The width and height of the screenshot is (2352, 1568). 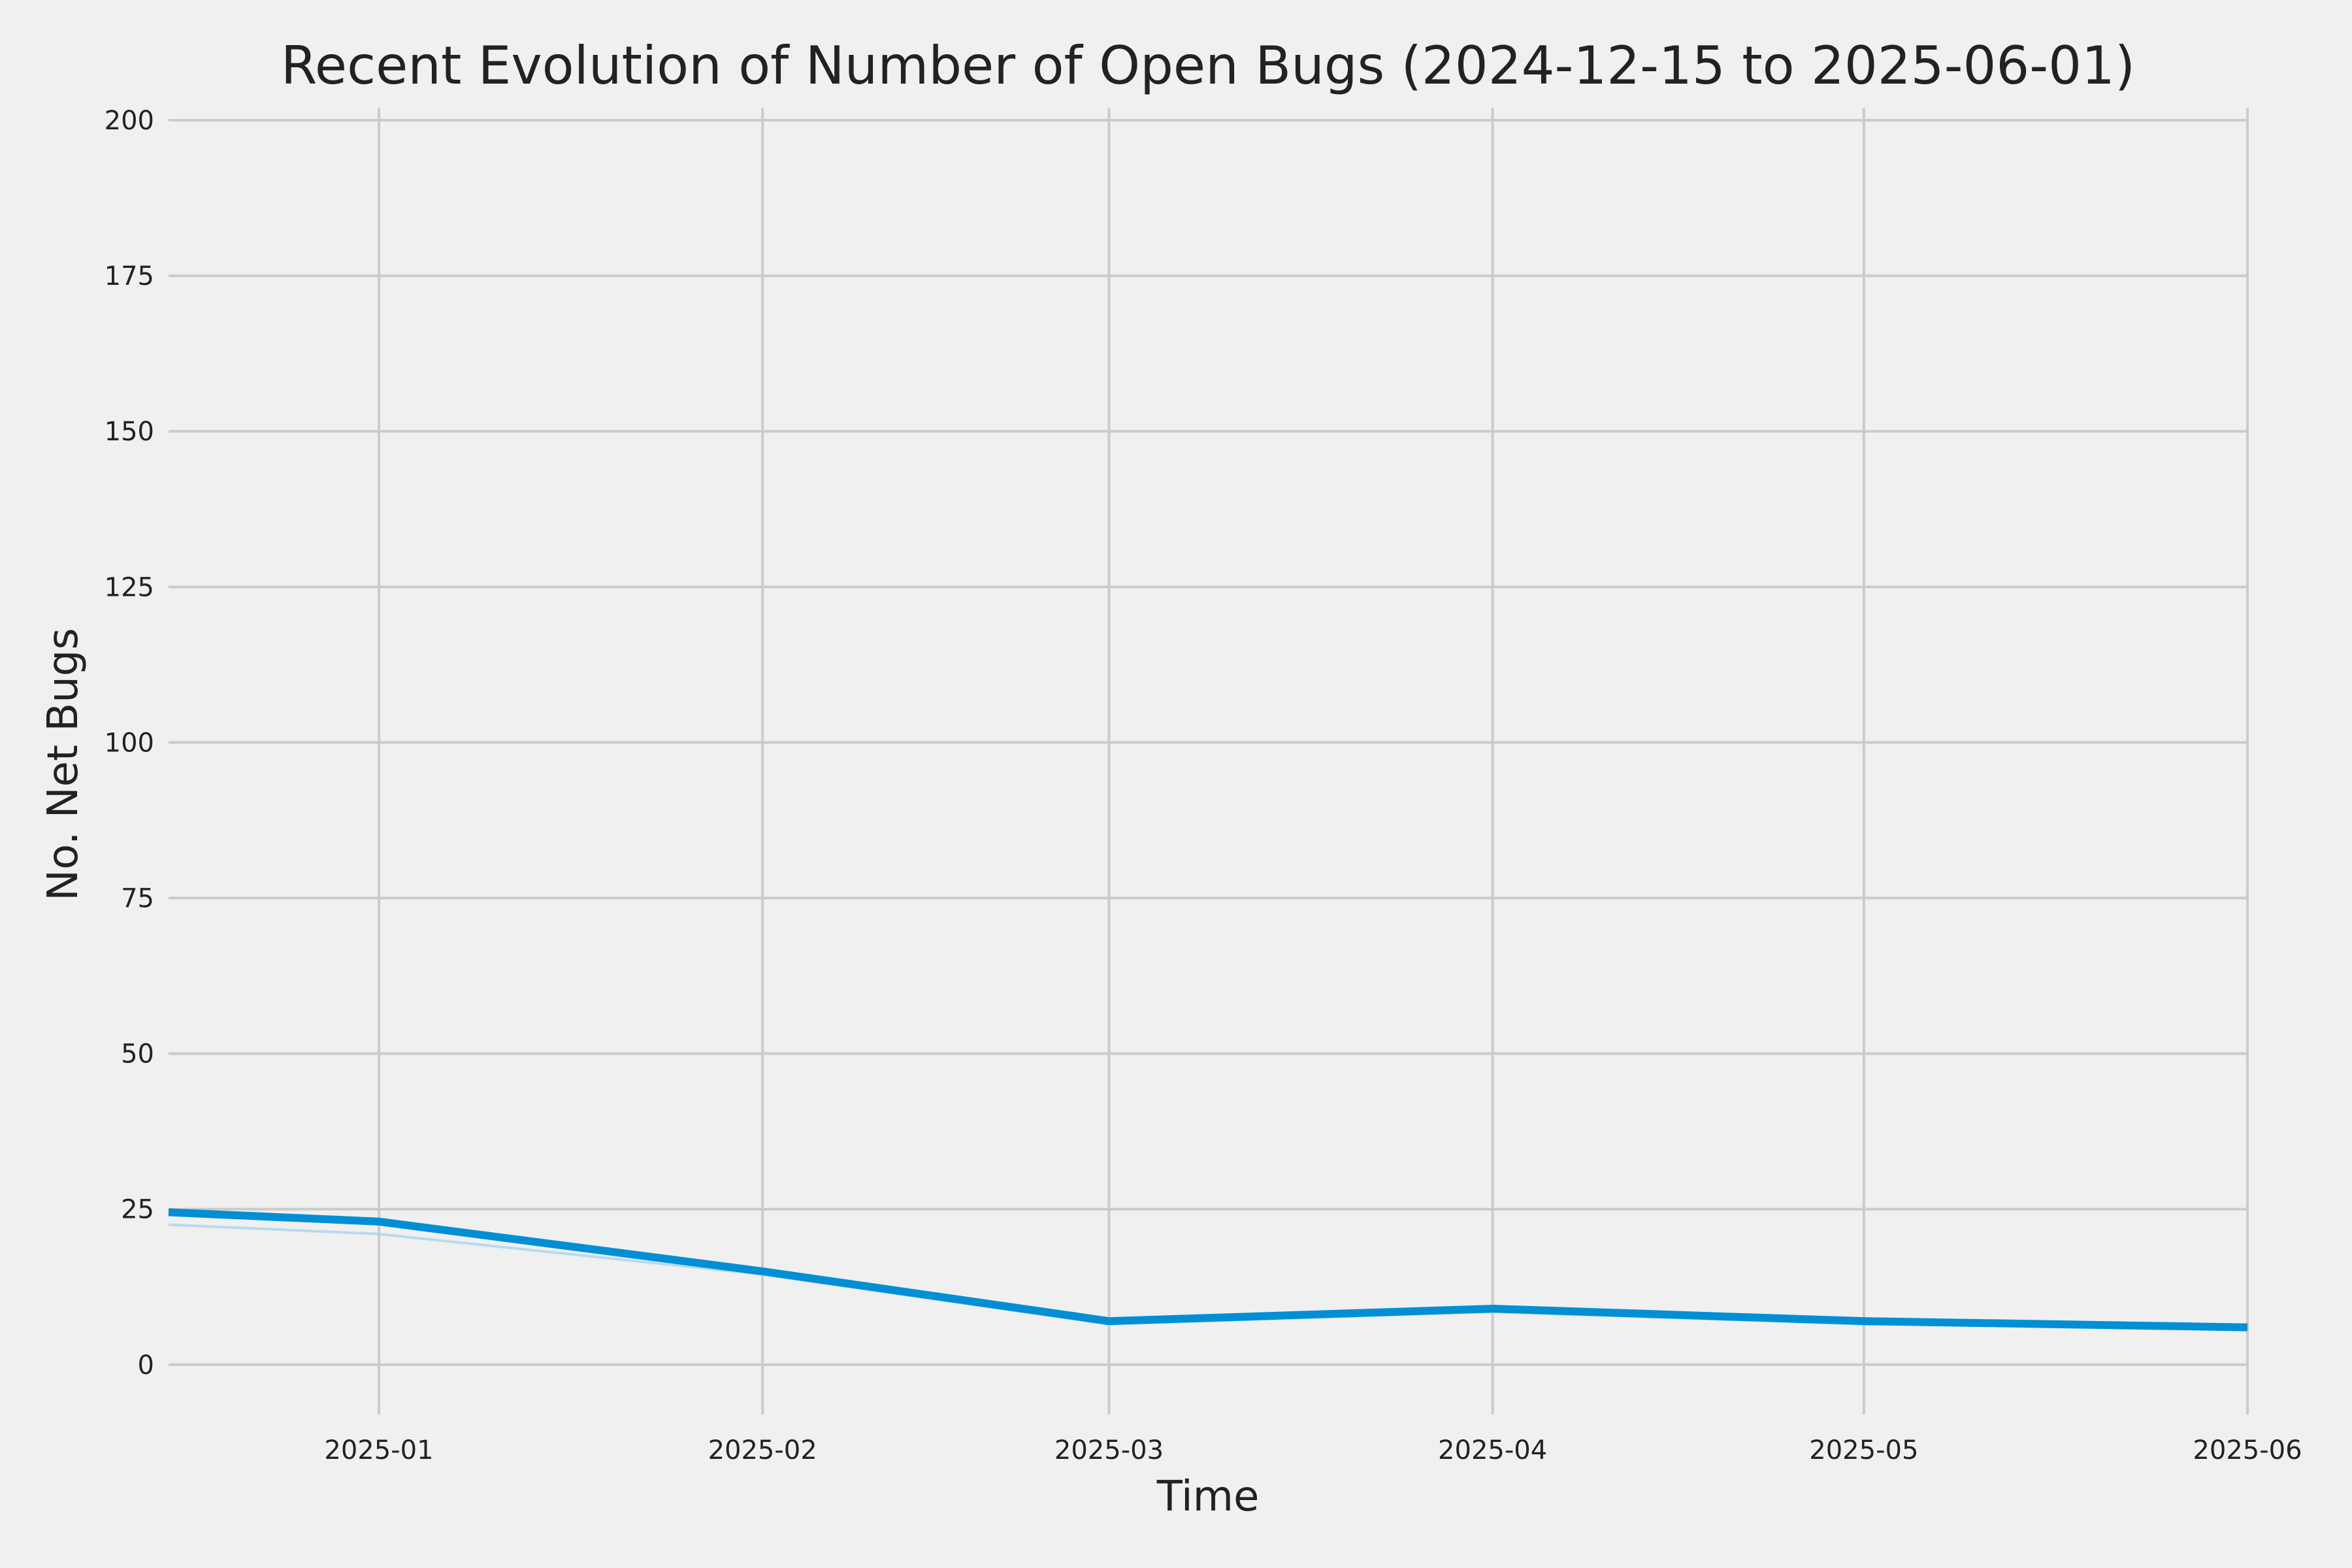 What do you see at coordinates (129, 121) in the screenshot?
I see `y-tick-label: 200` at bounding box center [129, 121].